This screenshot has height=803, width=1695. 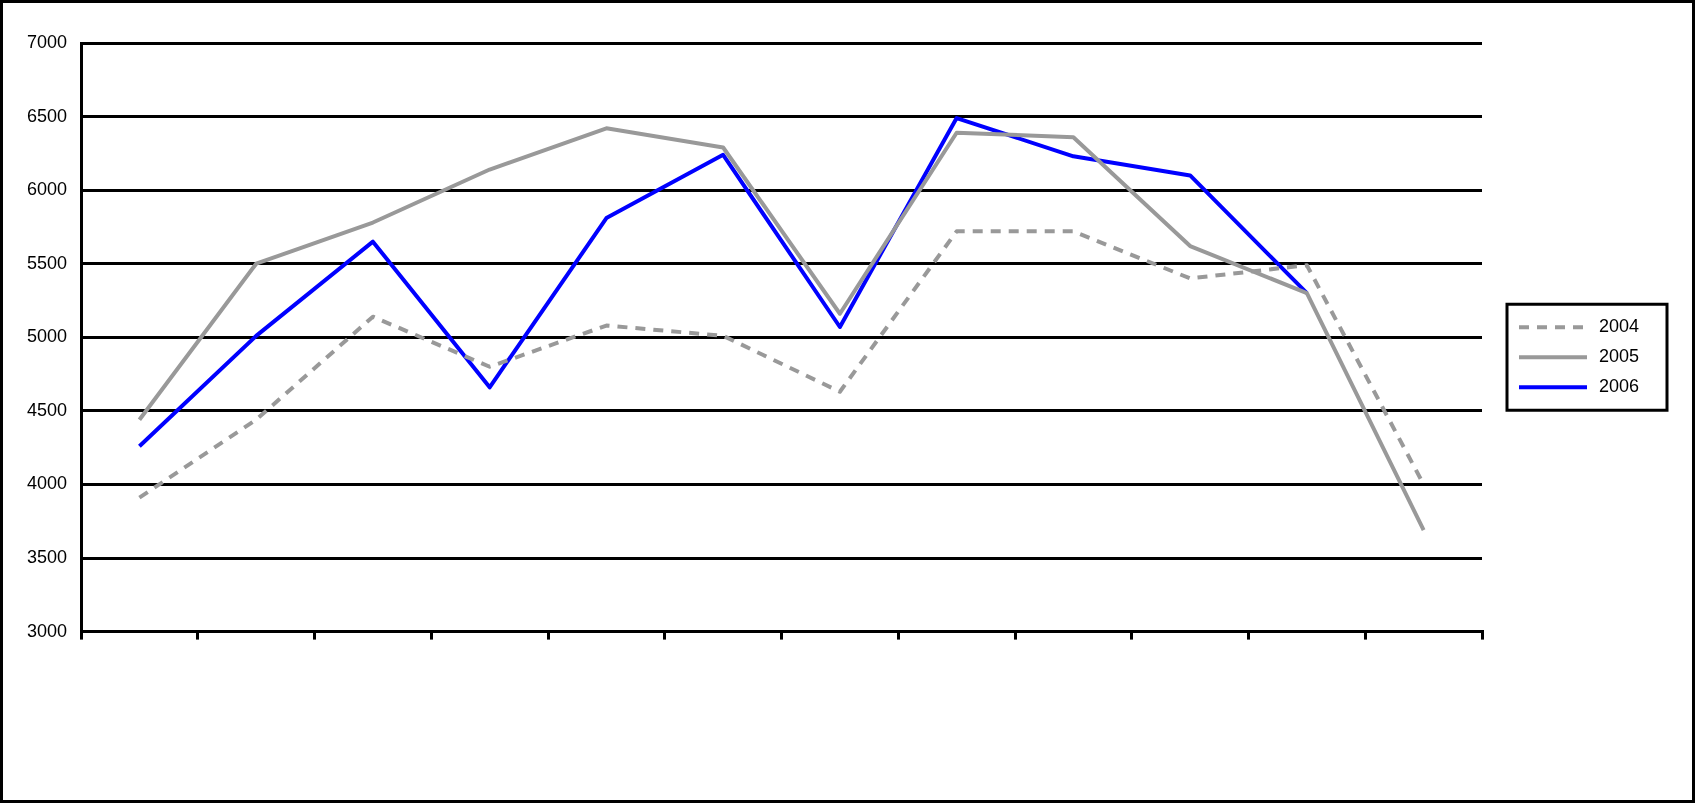 I want to click on y-tick-label: 4500, so click(x=47, y=409).